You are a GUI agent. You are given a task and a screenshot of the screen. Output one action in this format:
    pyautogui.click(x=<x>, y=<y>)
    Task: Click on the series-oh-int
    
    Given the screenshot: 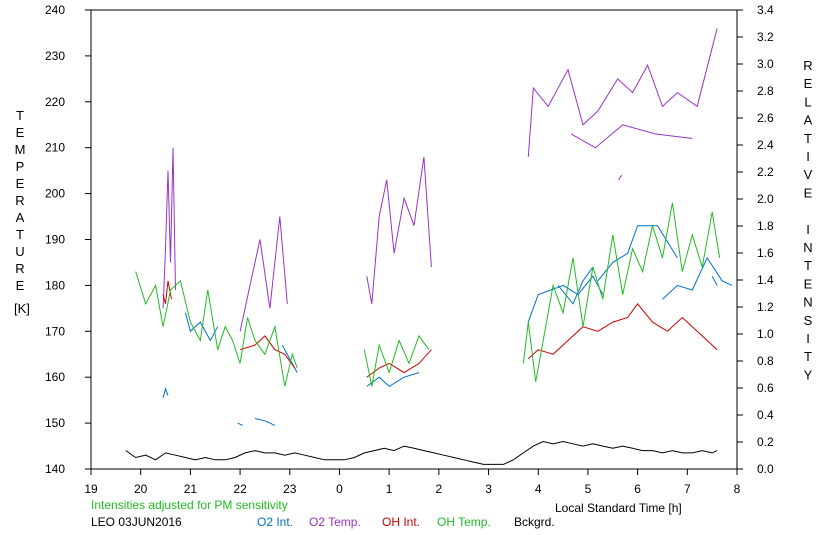 What is the action you would take?
    pyautogui.click(x=440, y=329)
    